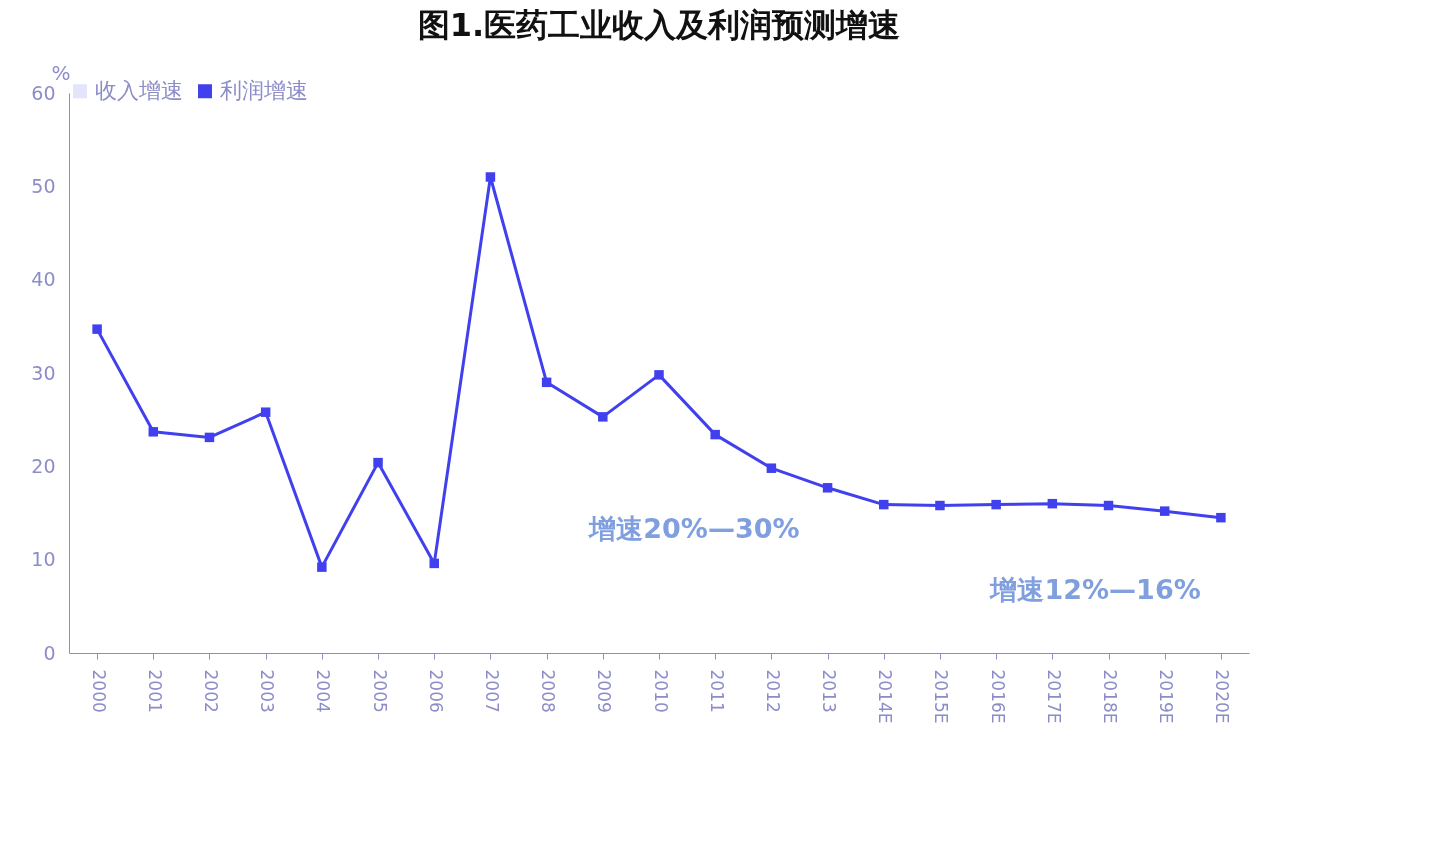 The height and width of the screenshot is (864, 1440). What do you see at coordinates (49, 652) in the screenshot?
I see `y-tick-label: 0` at bounding box center [49, 652].